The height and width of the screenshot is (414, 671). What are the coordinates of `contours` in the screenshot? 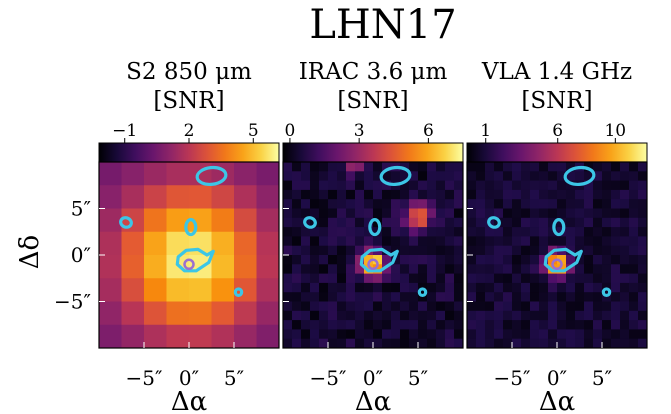 It's located at (549, 231).